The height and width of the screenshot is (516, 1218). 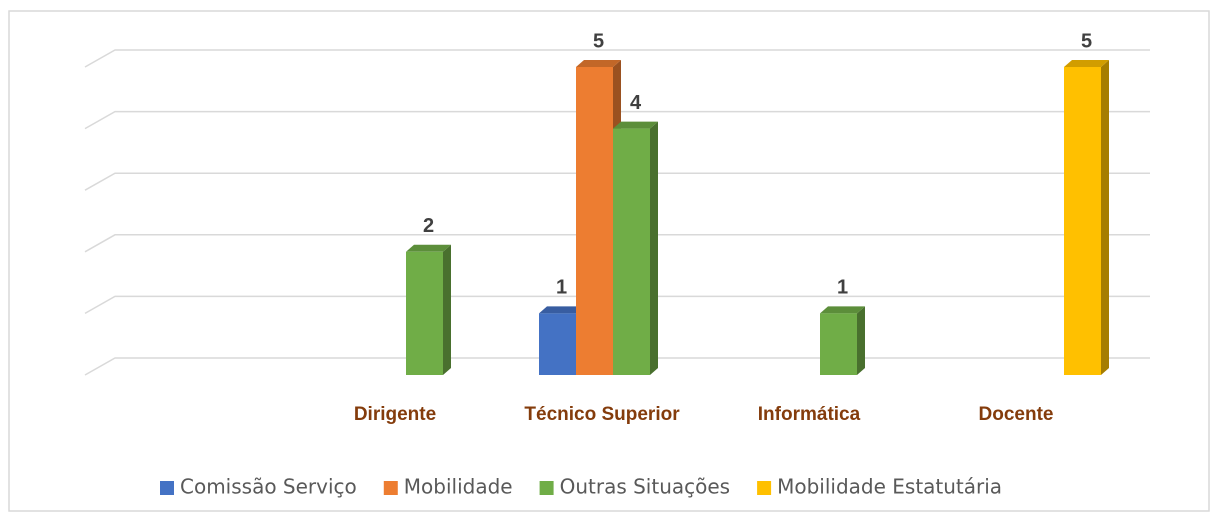 I want to click on data-label: 4, so click(x=636, y=103).